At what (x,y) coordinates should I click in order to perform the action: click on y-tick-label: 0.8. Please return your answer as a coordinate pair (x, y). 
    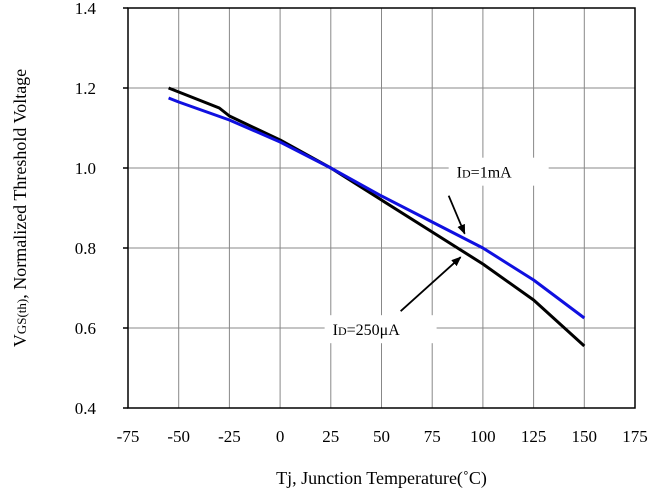
    Looking at the image, I should click on (85, 248).